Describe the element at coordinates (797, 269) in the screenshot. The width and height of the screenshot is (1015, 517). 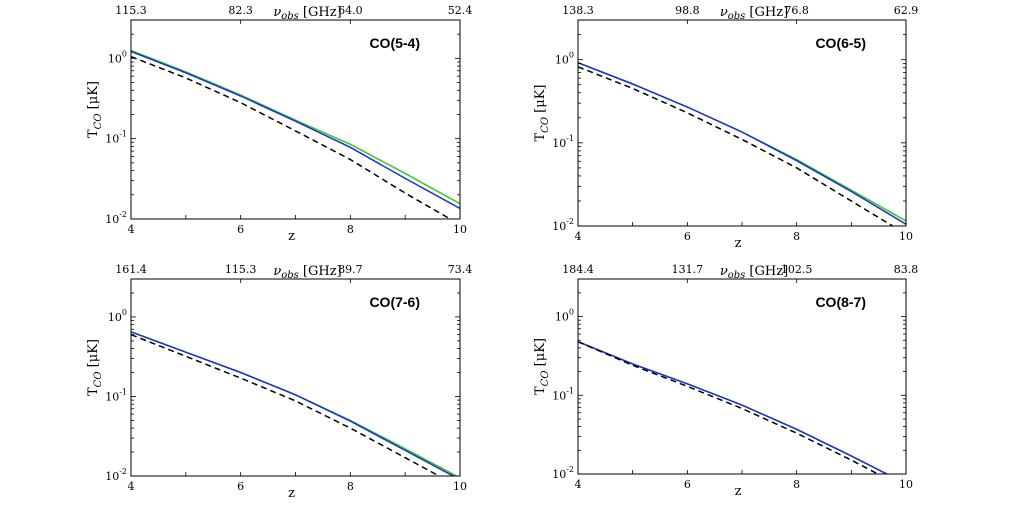
I see `top-tick-label: 102.5` at that location.